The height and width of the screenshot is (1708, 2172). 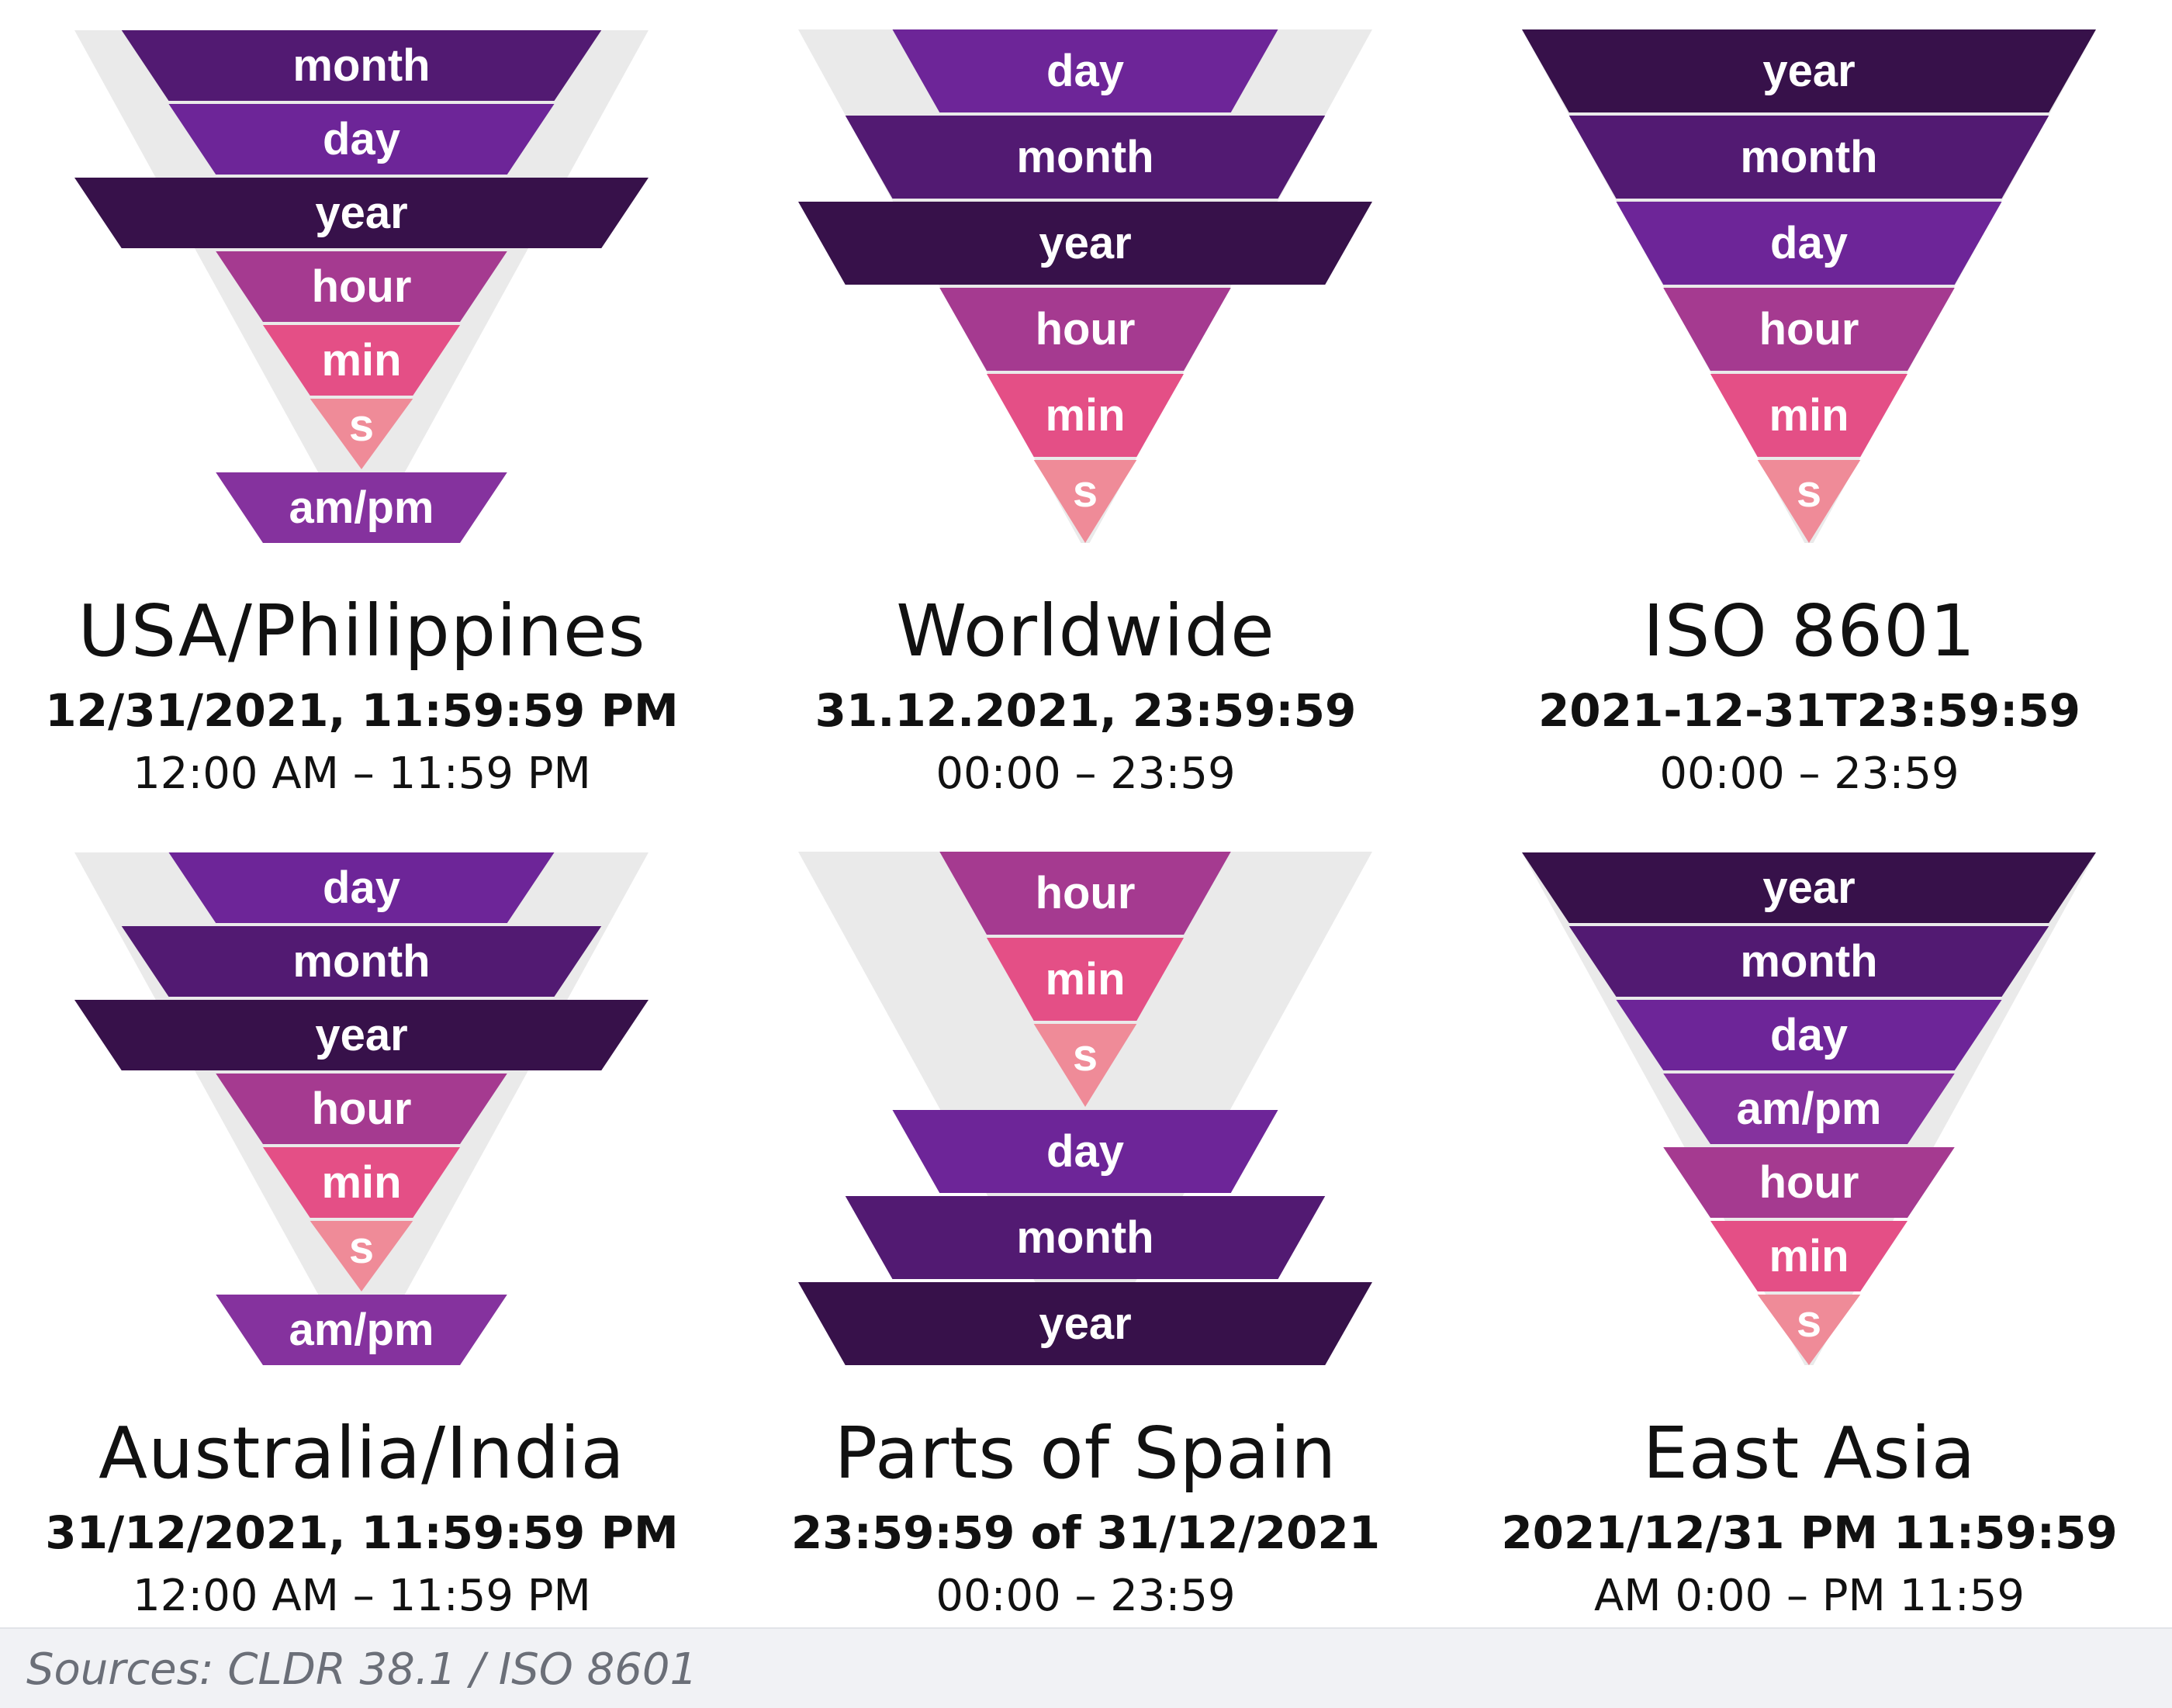 What do you see at coordinates (362, 710) in the screenshot?
I see `date-example: 12/31/2021, 11:59:59 PM` at bounding box center [362, 710].